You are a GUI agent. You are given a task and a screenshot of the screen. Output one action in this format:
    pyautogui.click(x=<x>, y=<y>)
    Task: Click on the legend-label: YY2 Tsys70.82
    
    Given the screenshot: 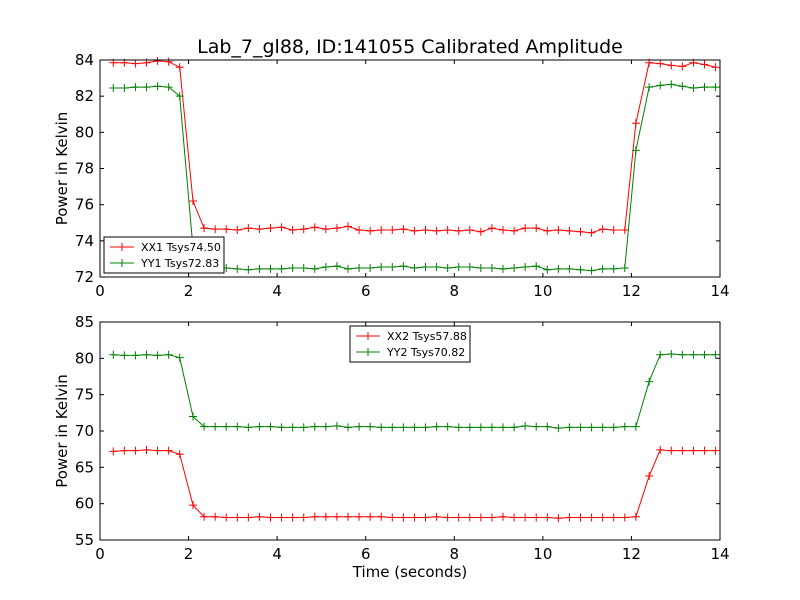 What is the action you would take?
    pyautogui.click(x=425, y=352)
    